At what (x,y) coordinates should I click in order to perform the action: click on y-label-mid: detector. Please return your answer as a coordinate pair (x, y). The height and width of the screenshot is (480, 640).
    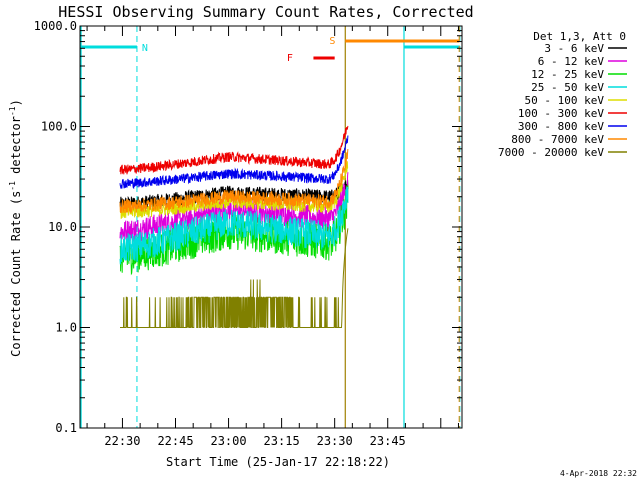
    Looking at the image, I should click on (16, 148).